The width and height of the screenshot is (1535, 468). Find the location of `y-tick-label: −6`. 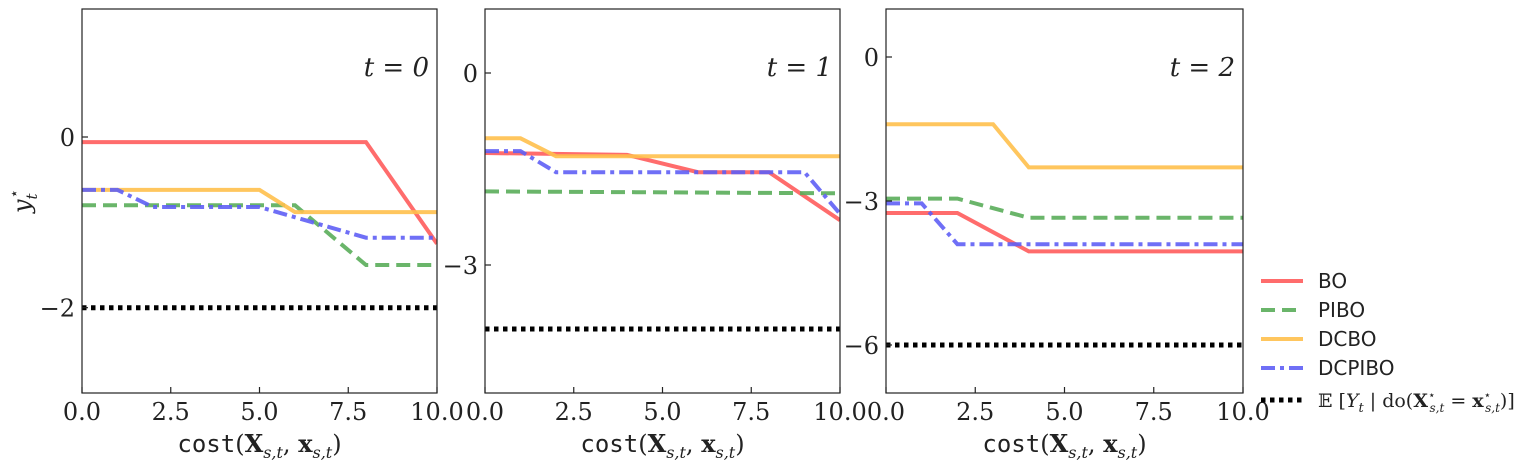

y-tick-label: −6 is located at coordinates (861, 346).